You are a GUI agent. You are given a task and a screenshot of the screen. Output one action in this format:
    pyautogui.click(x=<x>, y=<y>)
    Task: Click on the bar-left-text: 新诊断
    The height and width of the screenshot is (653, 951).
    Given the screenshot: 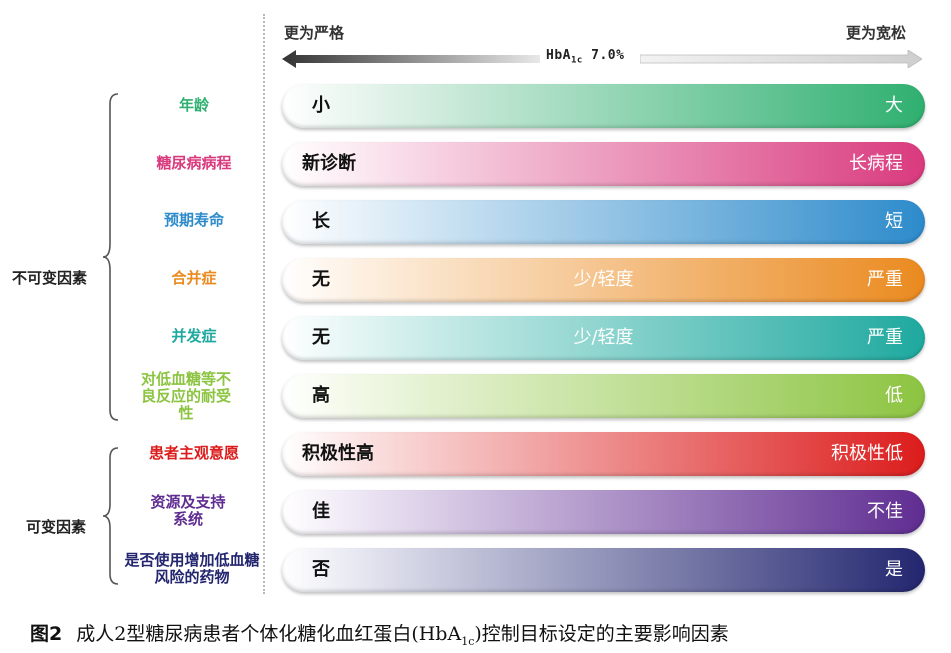 What is the action you would take?
    pyautogui.click(x=329, y=163)
    